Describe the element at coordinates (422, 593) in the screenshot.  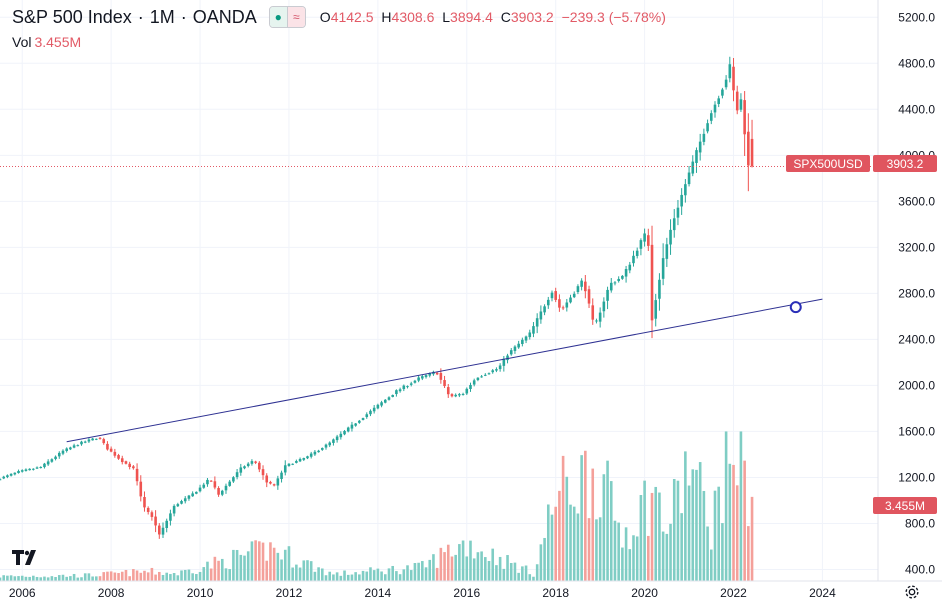
I see `time-axis: 2006 2008 2010 2012 2014 2016 2018 2020 2022 2024` at that location.